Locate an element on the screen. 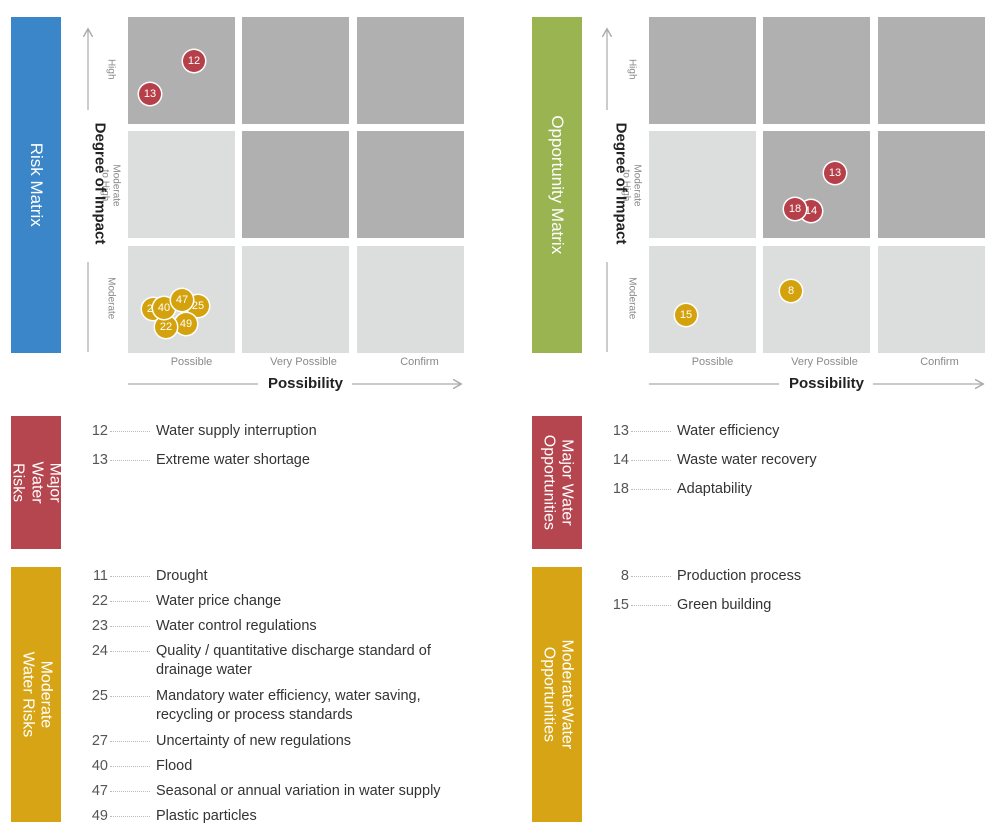  moderate-opps-title-text: ModerateWater Opportunities is located at coordinates (558, 694).